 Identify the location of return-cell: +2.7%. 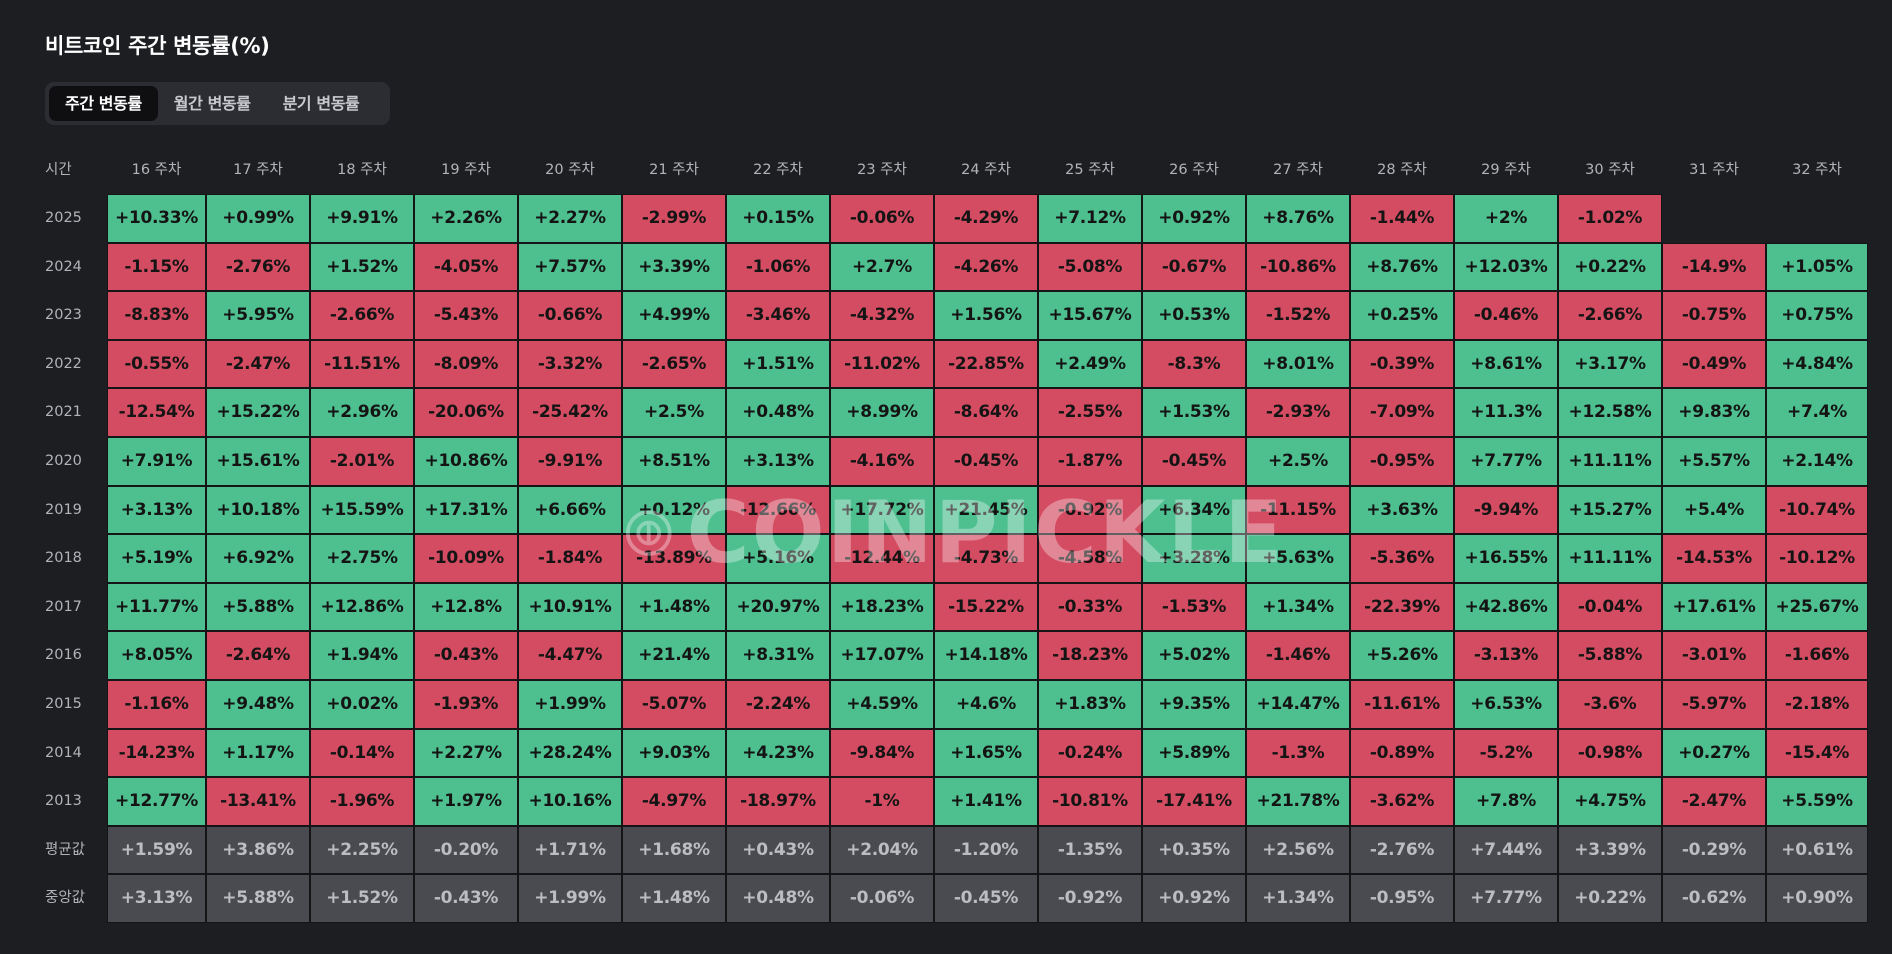
(882, 267).